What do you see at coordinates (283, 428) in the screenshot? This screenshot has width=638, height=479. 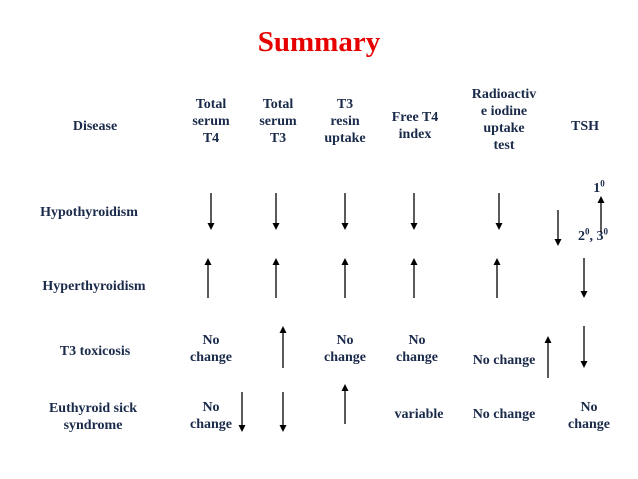 I see `euthyroid-total-t3-down-arrow-icon` at bounding box center [283, 428].